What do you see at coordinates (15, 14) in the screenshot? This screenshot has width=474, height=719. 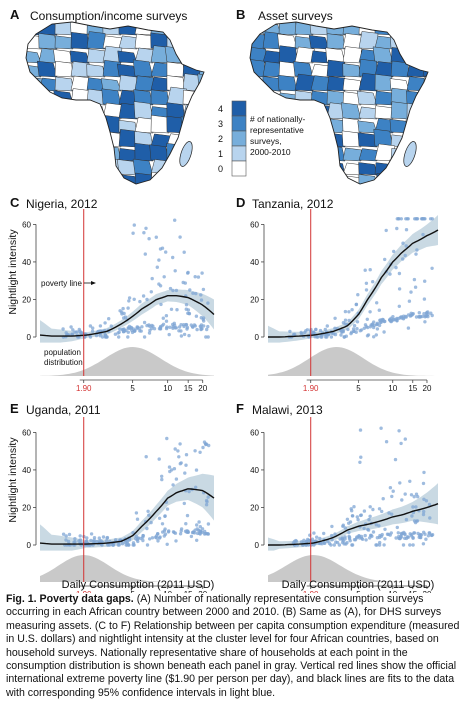 I see `panel-letter-a: A` at bounding box center [15, 14].